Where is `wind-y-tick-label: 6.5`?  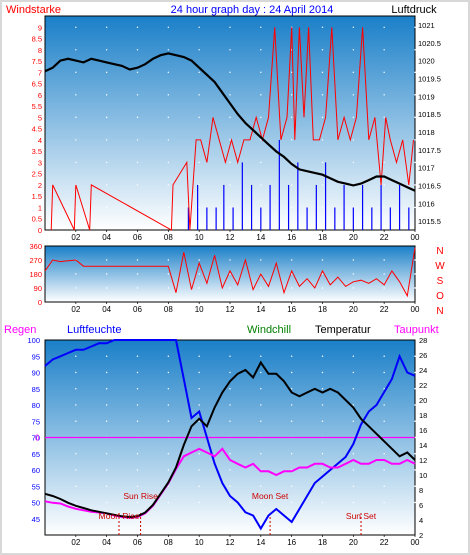
wind-y-tick-label: 6.5 is located at coordinates (37, 84).